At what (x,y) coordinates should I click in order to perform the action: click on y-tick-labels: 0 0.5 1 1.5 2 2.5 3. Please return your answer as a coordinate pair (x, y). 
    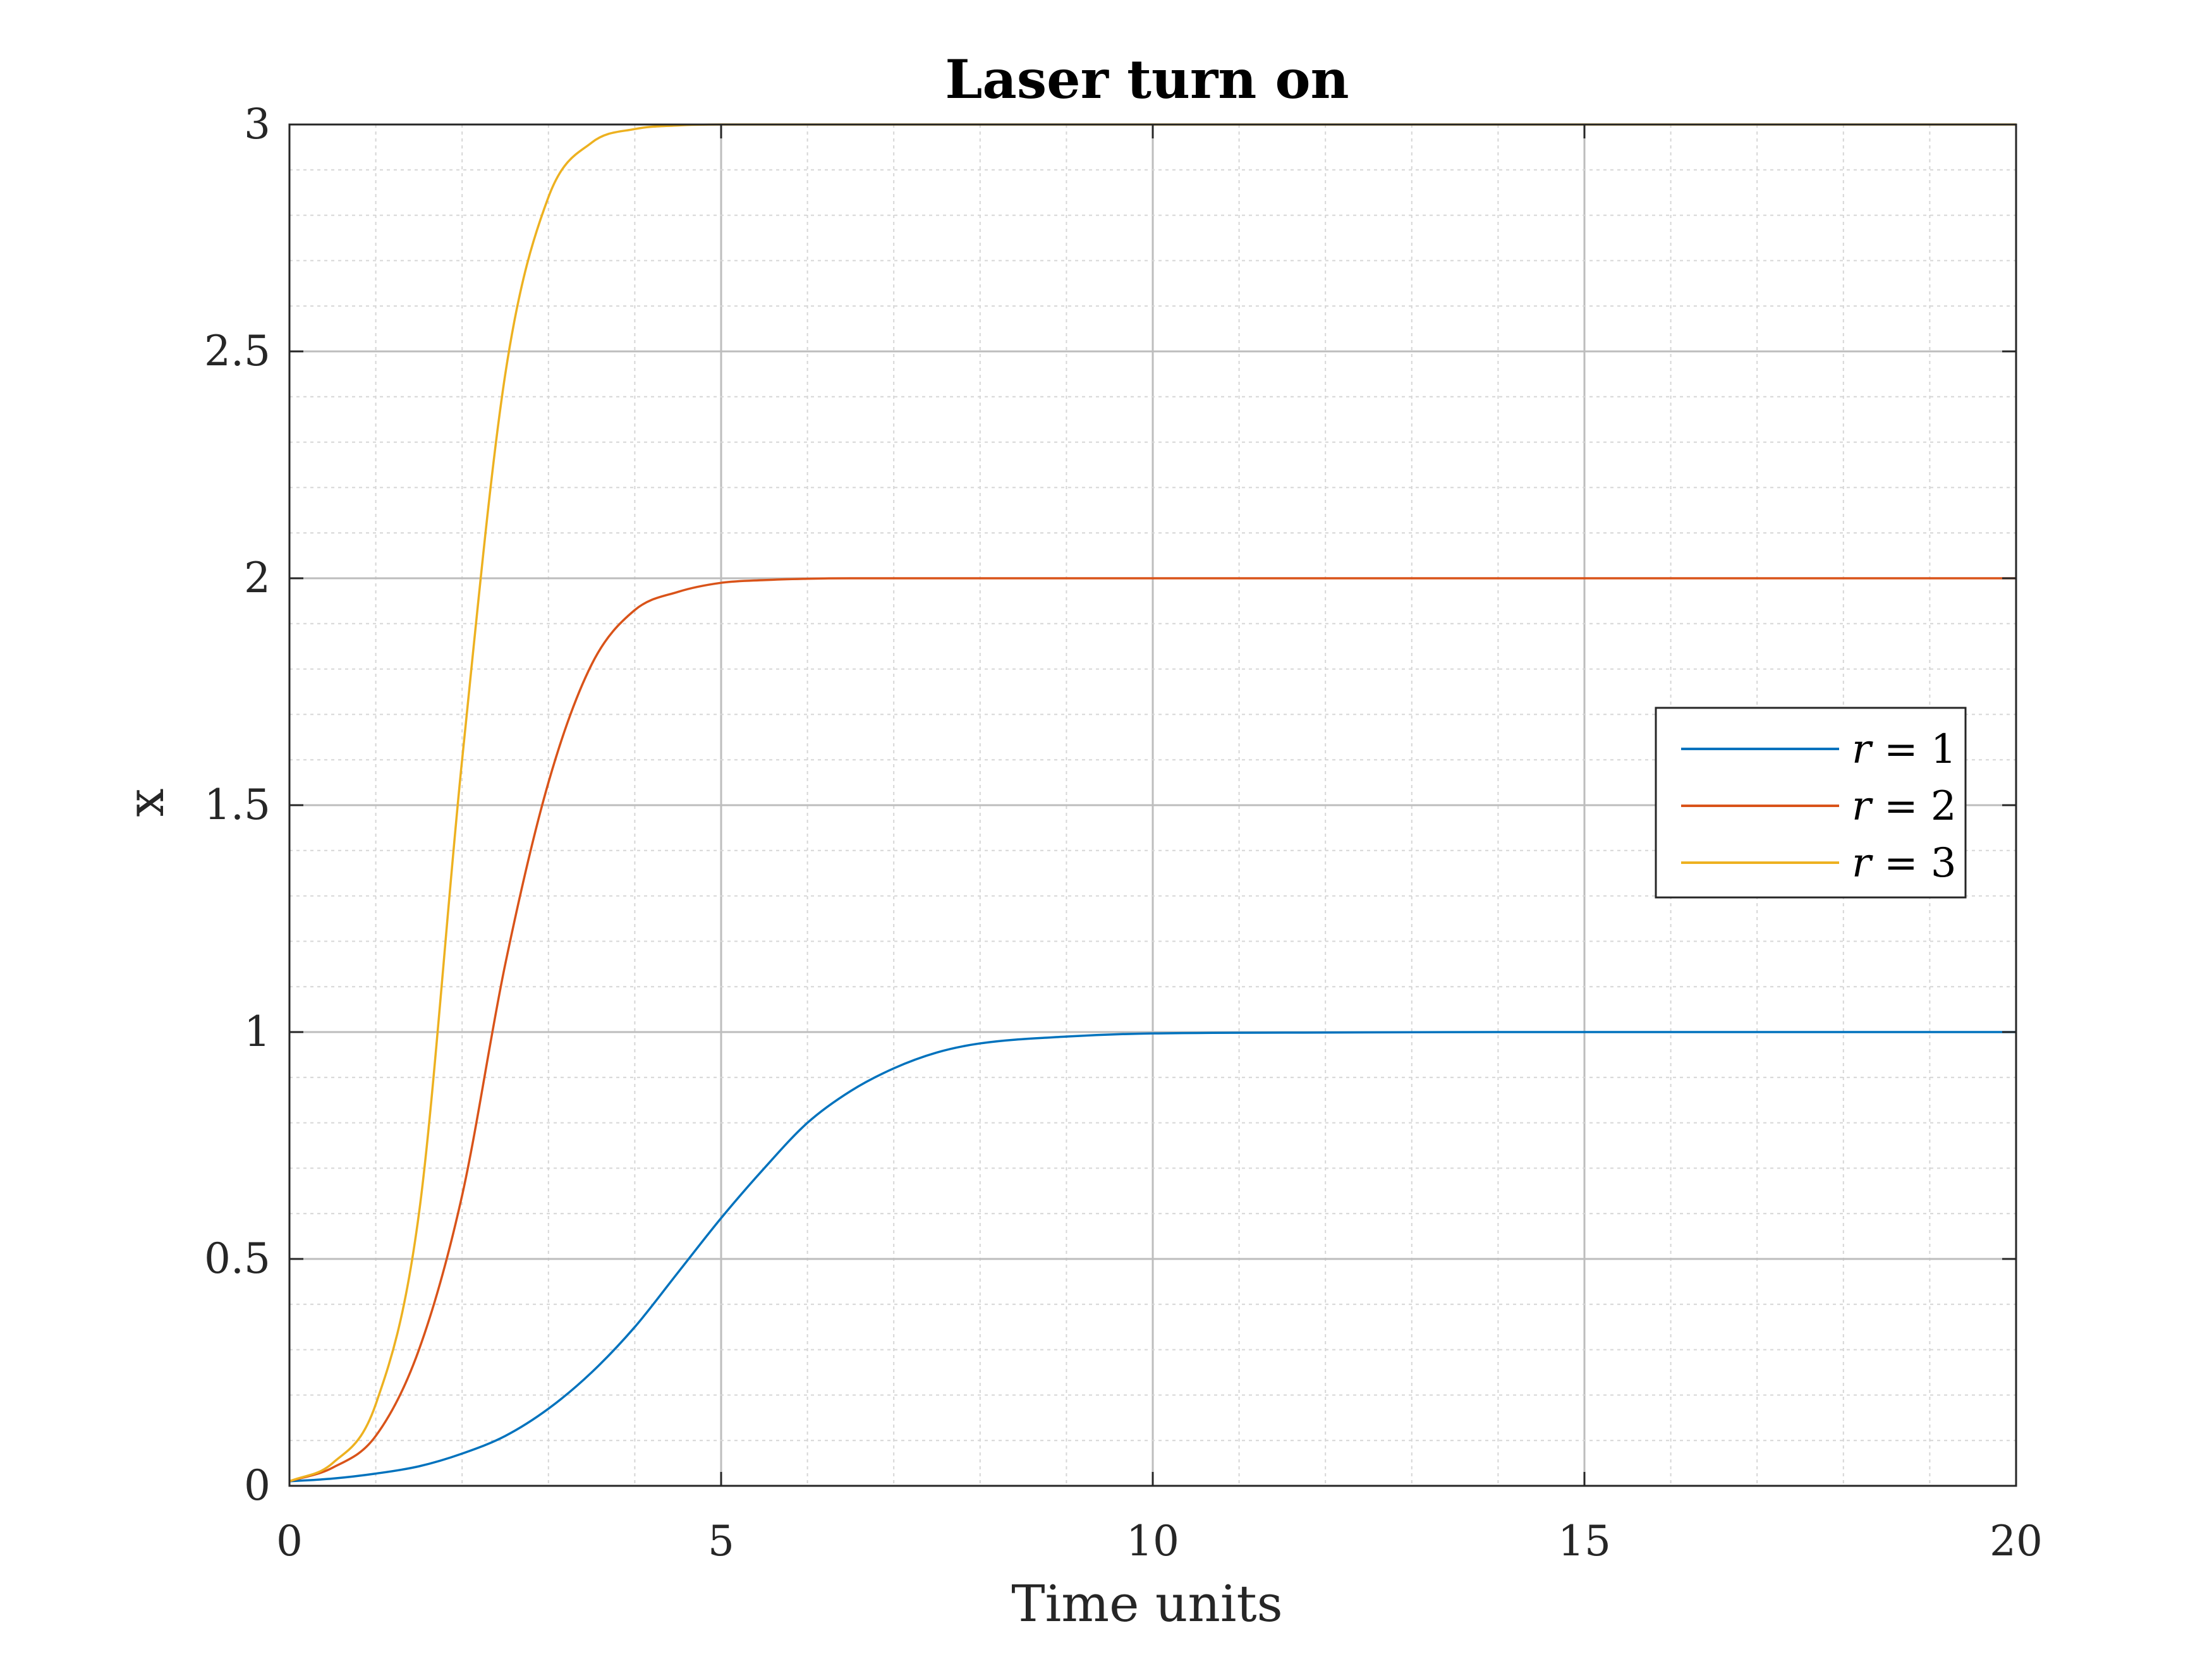
    Looking at the image, I should click on (237, 805).